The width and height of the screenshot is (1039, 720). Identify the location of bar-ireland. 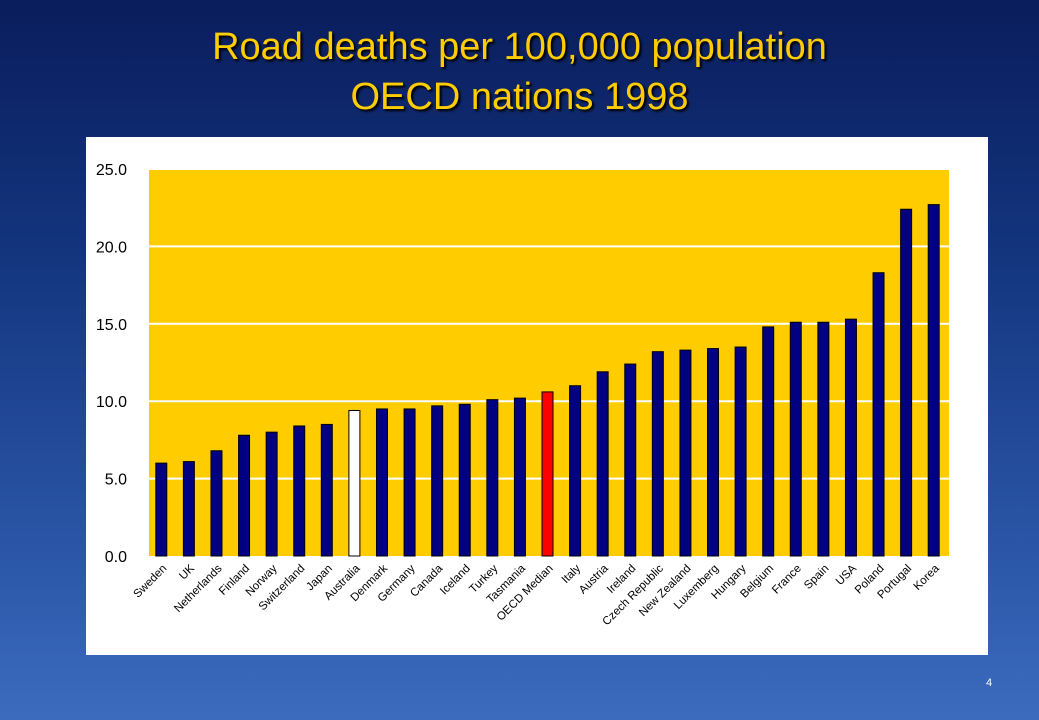
(630, 460).